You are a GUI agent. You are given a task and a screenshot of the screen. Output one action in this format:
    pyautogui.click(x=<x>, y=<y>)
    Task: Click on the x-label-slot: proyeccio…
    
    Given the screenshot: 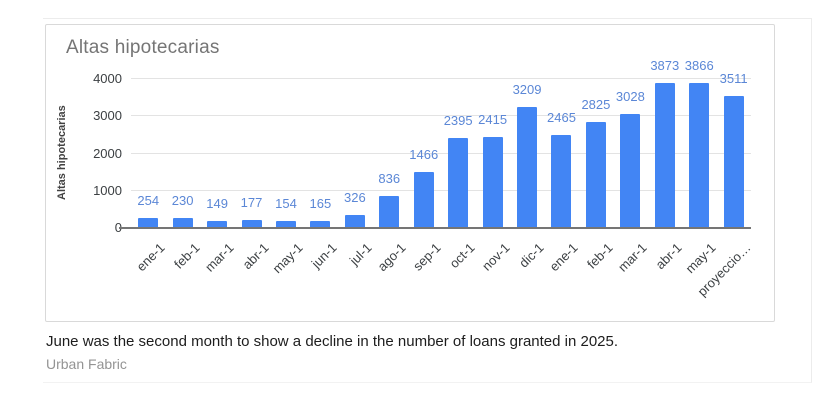 What is the action you would take?
    pyautogui.click(x=723, y=264)
    